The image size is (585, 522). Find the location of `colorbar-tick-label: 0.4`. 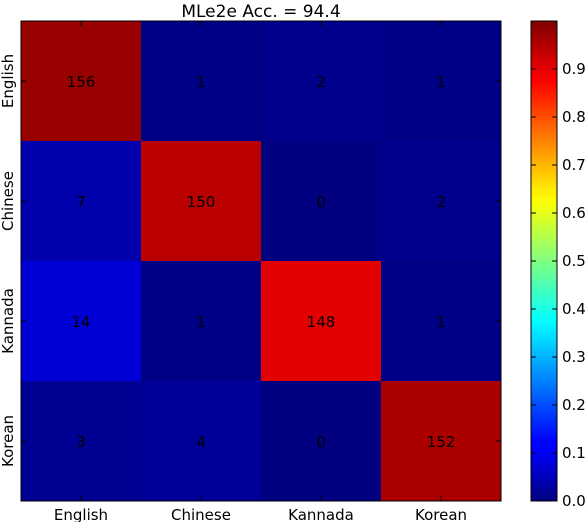

colorbar-tick-label: 0.4 is located at coordinates (573, 309).